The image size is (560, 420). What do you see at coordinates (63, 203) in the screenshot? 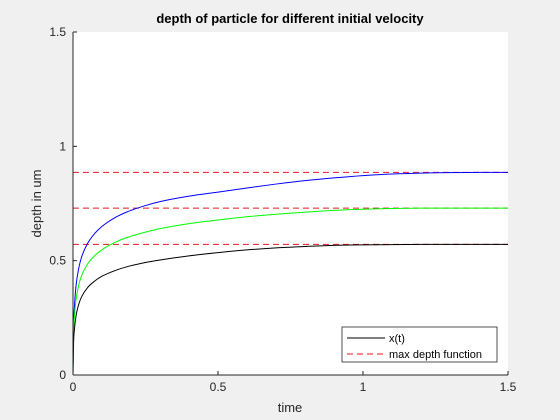
I see `y-ticks: 0 0.5 1 1.5` at bounding box center [63, 203].